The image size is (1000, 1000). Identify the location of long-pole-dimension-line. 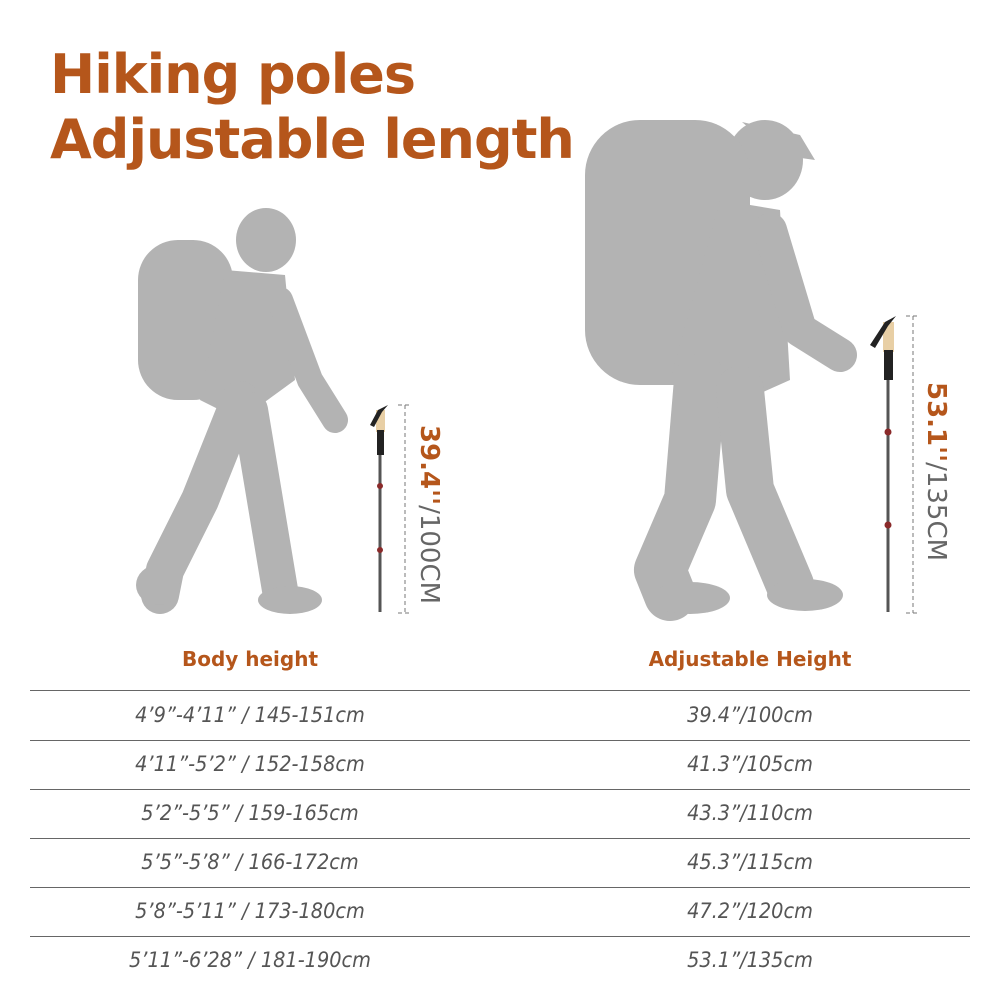
(913, 464).